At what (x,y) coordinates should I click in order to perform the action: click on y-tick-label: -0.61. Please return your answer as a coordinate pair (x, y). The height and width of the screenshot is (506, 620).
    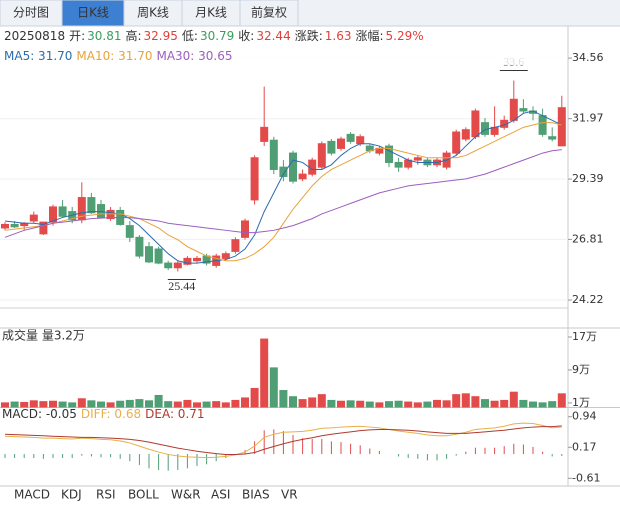
    Looking at the image, I should click on (586, 477).